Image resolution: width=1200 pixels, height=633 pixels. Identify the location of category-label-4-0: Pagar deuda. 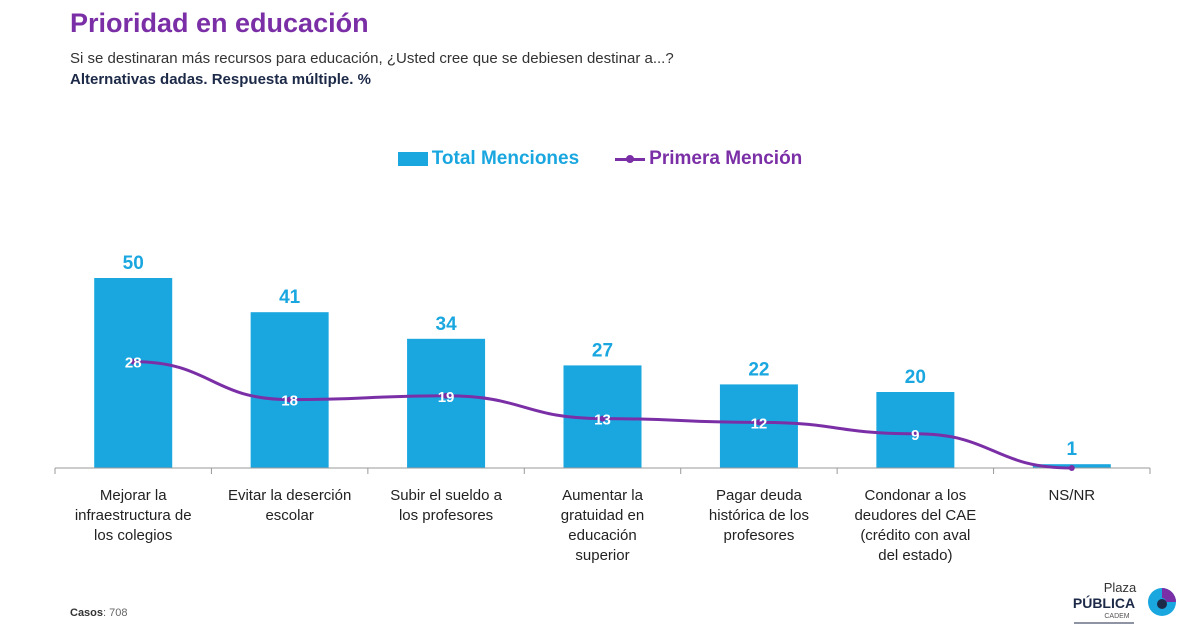
(759, 495).